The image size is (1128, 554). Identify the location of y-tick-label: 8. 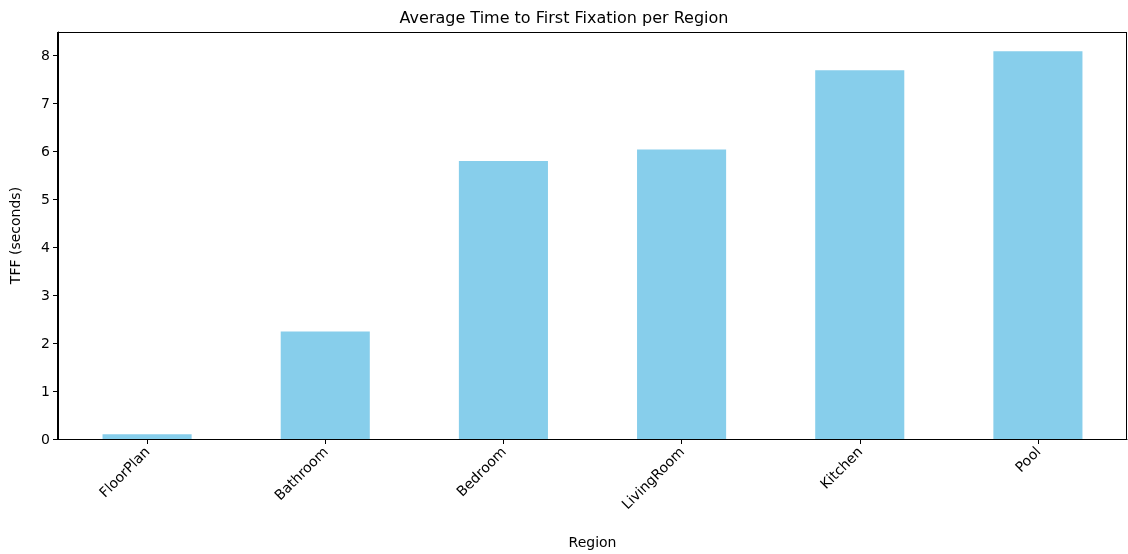
(45, 55).